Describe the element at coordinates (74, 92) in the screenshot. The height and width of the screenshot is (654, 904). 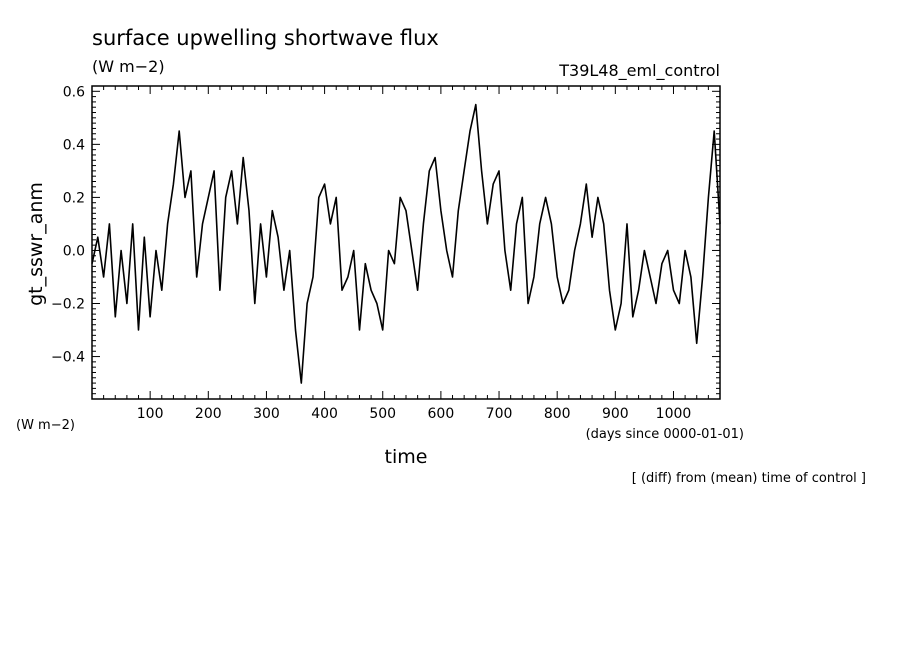
I see `y-tick-label: 0.6` at that location.